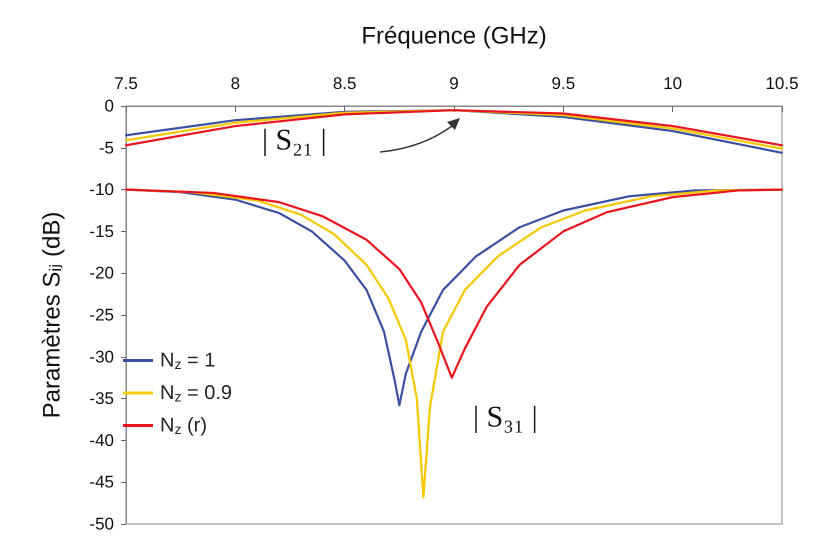  I want to click on legend-label: Nz = 0.9, so click(196, 393).